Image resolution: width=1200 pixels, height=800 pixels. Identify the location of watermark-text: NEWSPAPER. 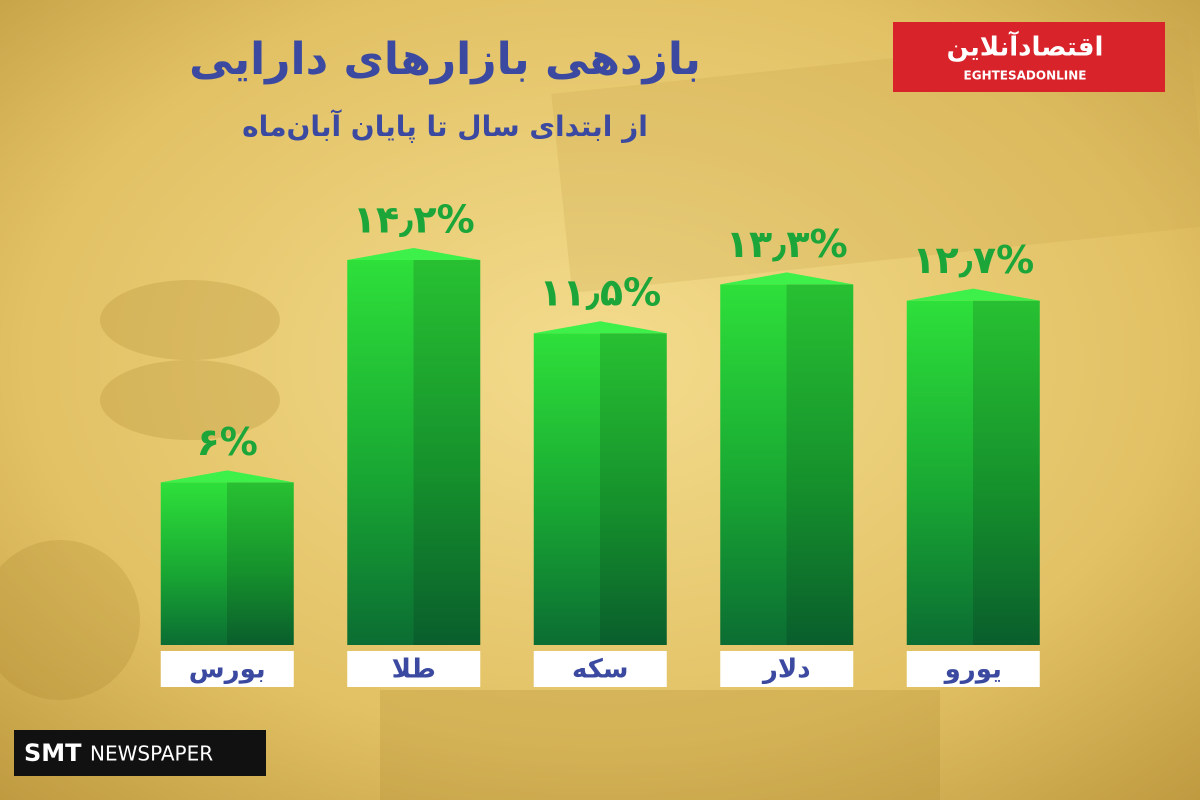
(151, 754).